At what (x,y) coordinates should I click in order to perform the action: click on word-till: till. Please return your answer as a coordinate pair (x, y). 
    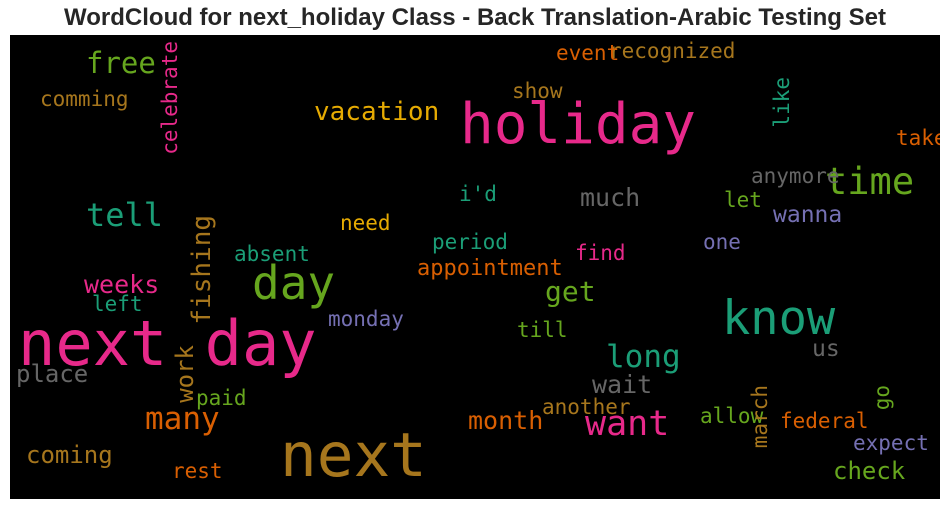
    Looking at the image, I should click on (542, 330).